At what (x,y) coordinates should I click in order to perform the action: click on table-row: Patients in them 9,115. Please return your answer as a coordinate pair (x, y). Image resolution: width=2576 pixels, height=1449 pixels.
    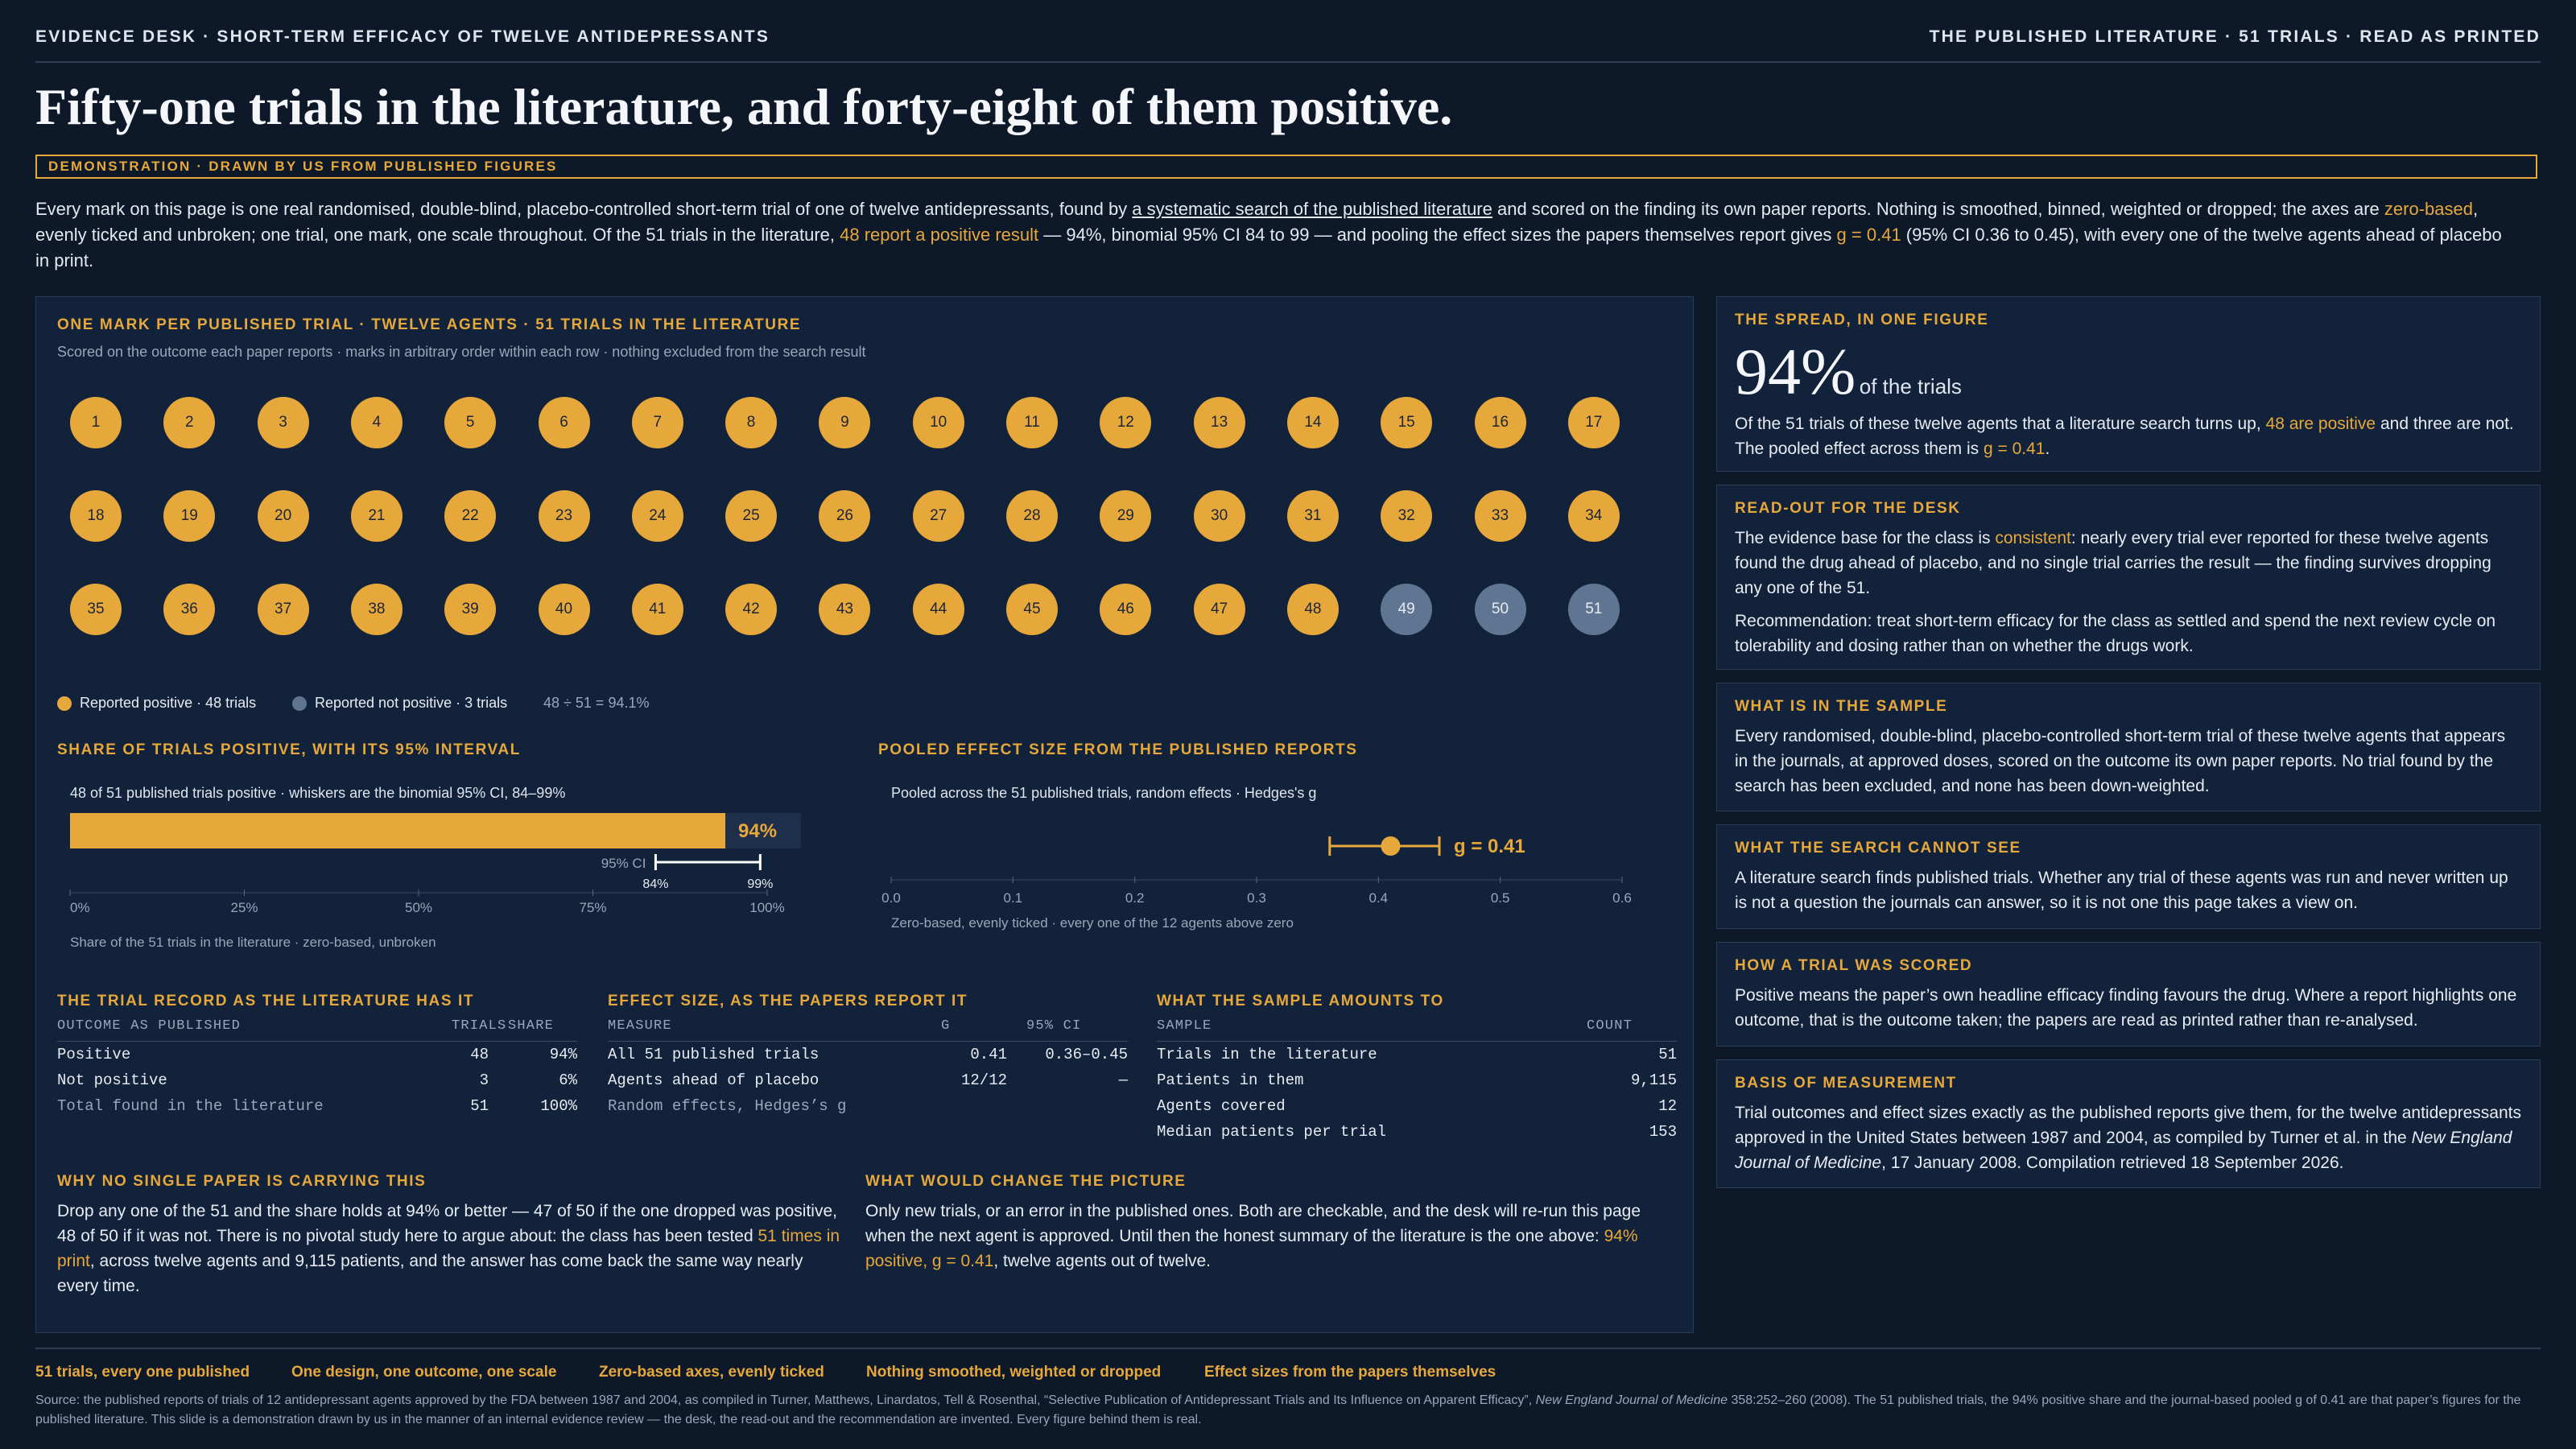
    Looking at the image, I should click on (1417, 1080).